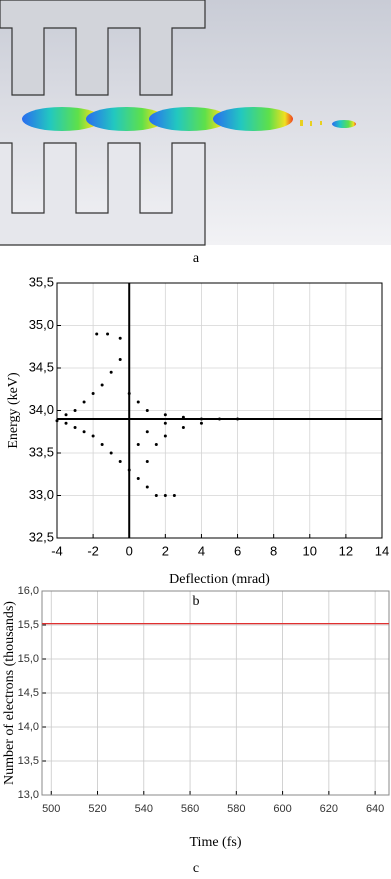  I want to click on y-tick-label: 14,5, so click(28, 693).